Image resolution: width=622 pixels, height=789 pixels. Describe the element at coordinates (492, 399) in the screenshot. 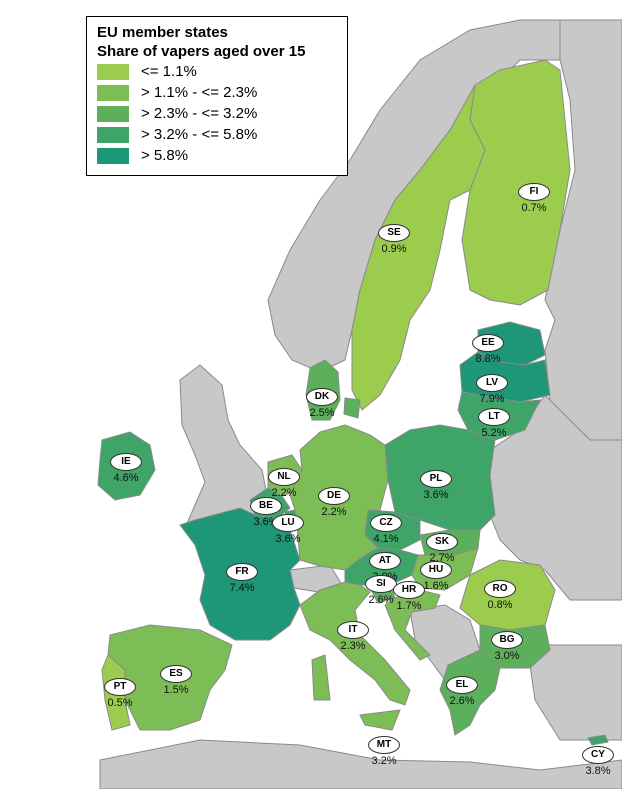

I see `country-value: 7.9%` at that location.